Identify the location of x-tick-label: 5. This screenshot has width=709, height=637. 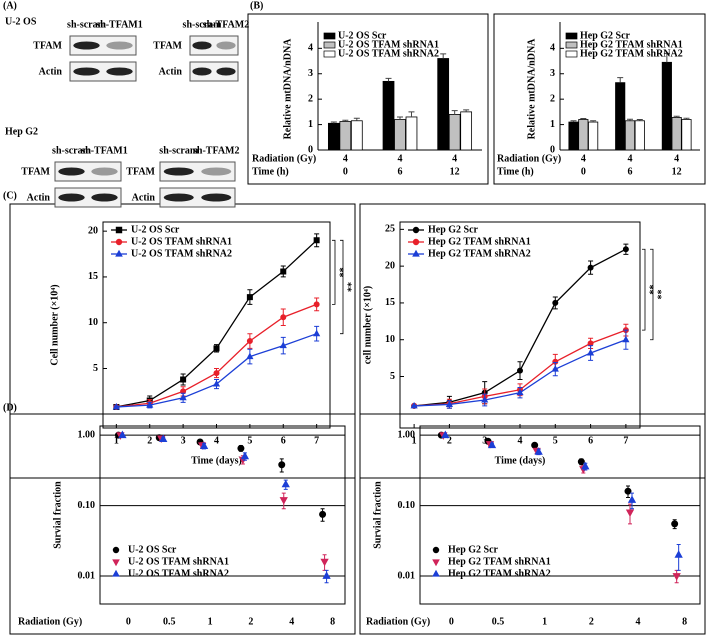
(555, 440).